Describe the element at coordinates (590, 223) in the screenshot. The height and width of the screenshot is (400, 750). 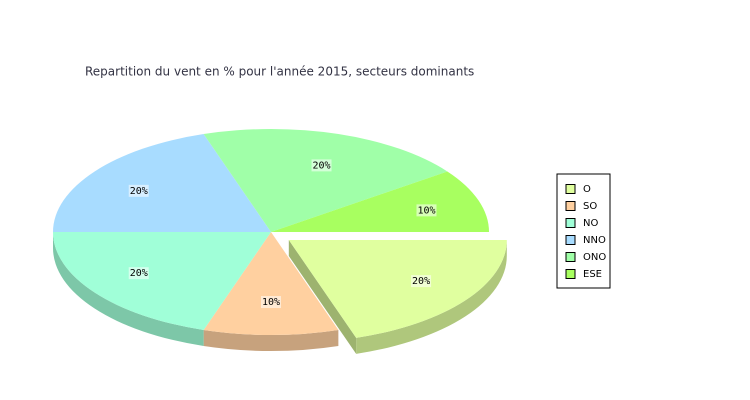
I see `legend-label: NO` at that location.